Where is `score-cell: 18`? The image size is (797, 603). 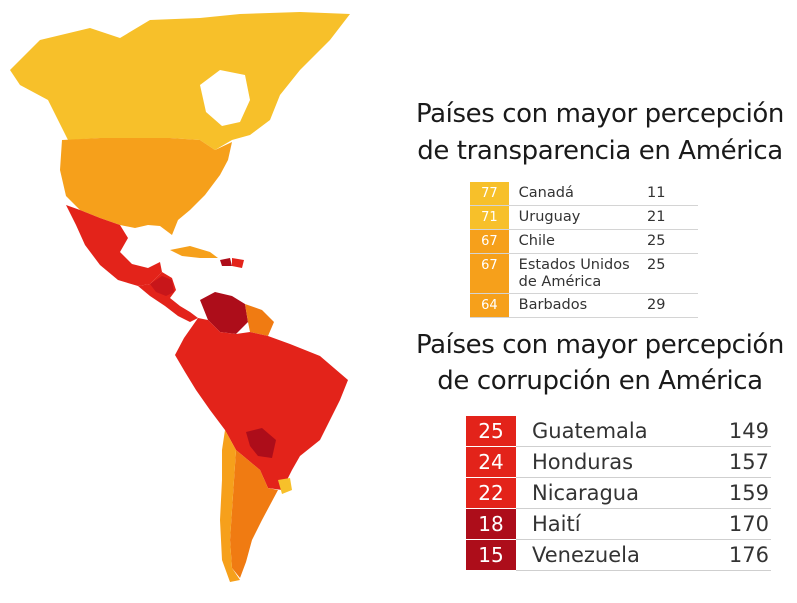
score-cell: 18 is located at coordinates (491, 524).